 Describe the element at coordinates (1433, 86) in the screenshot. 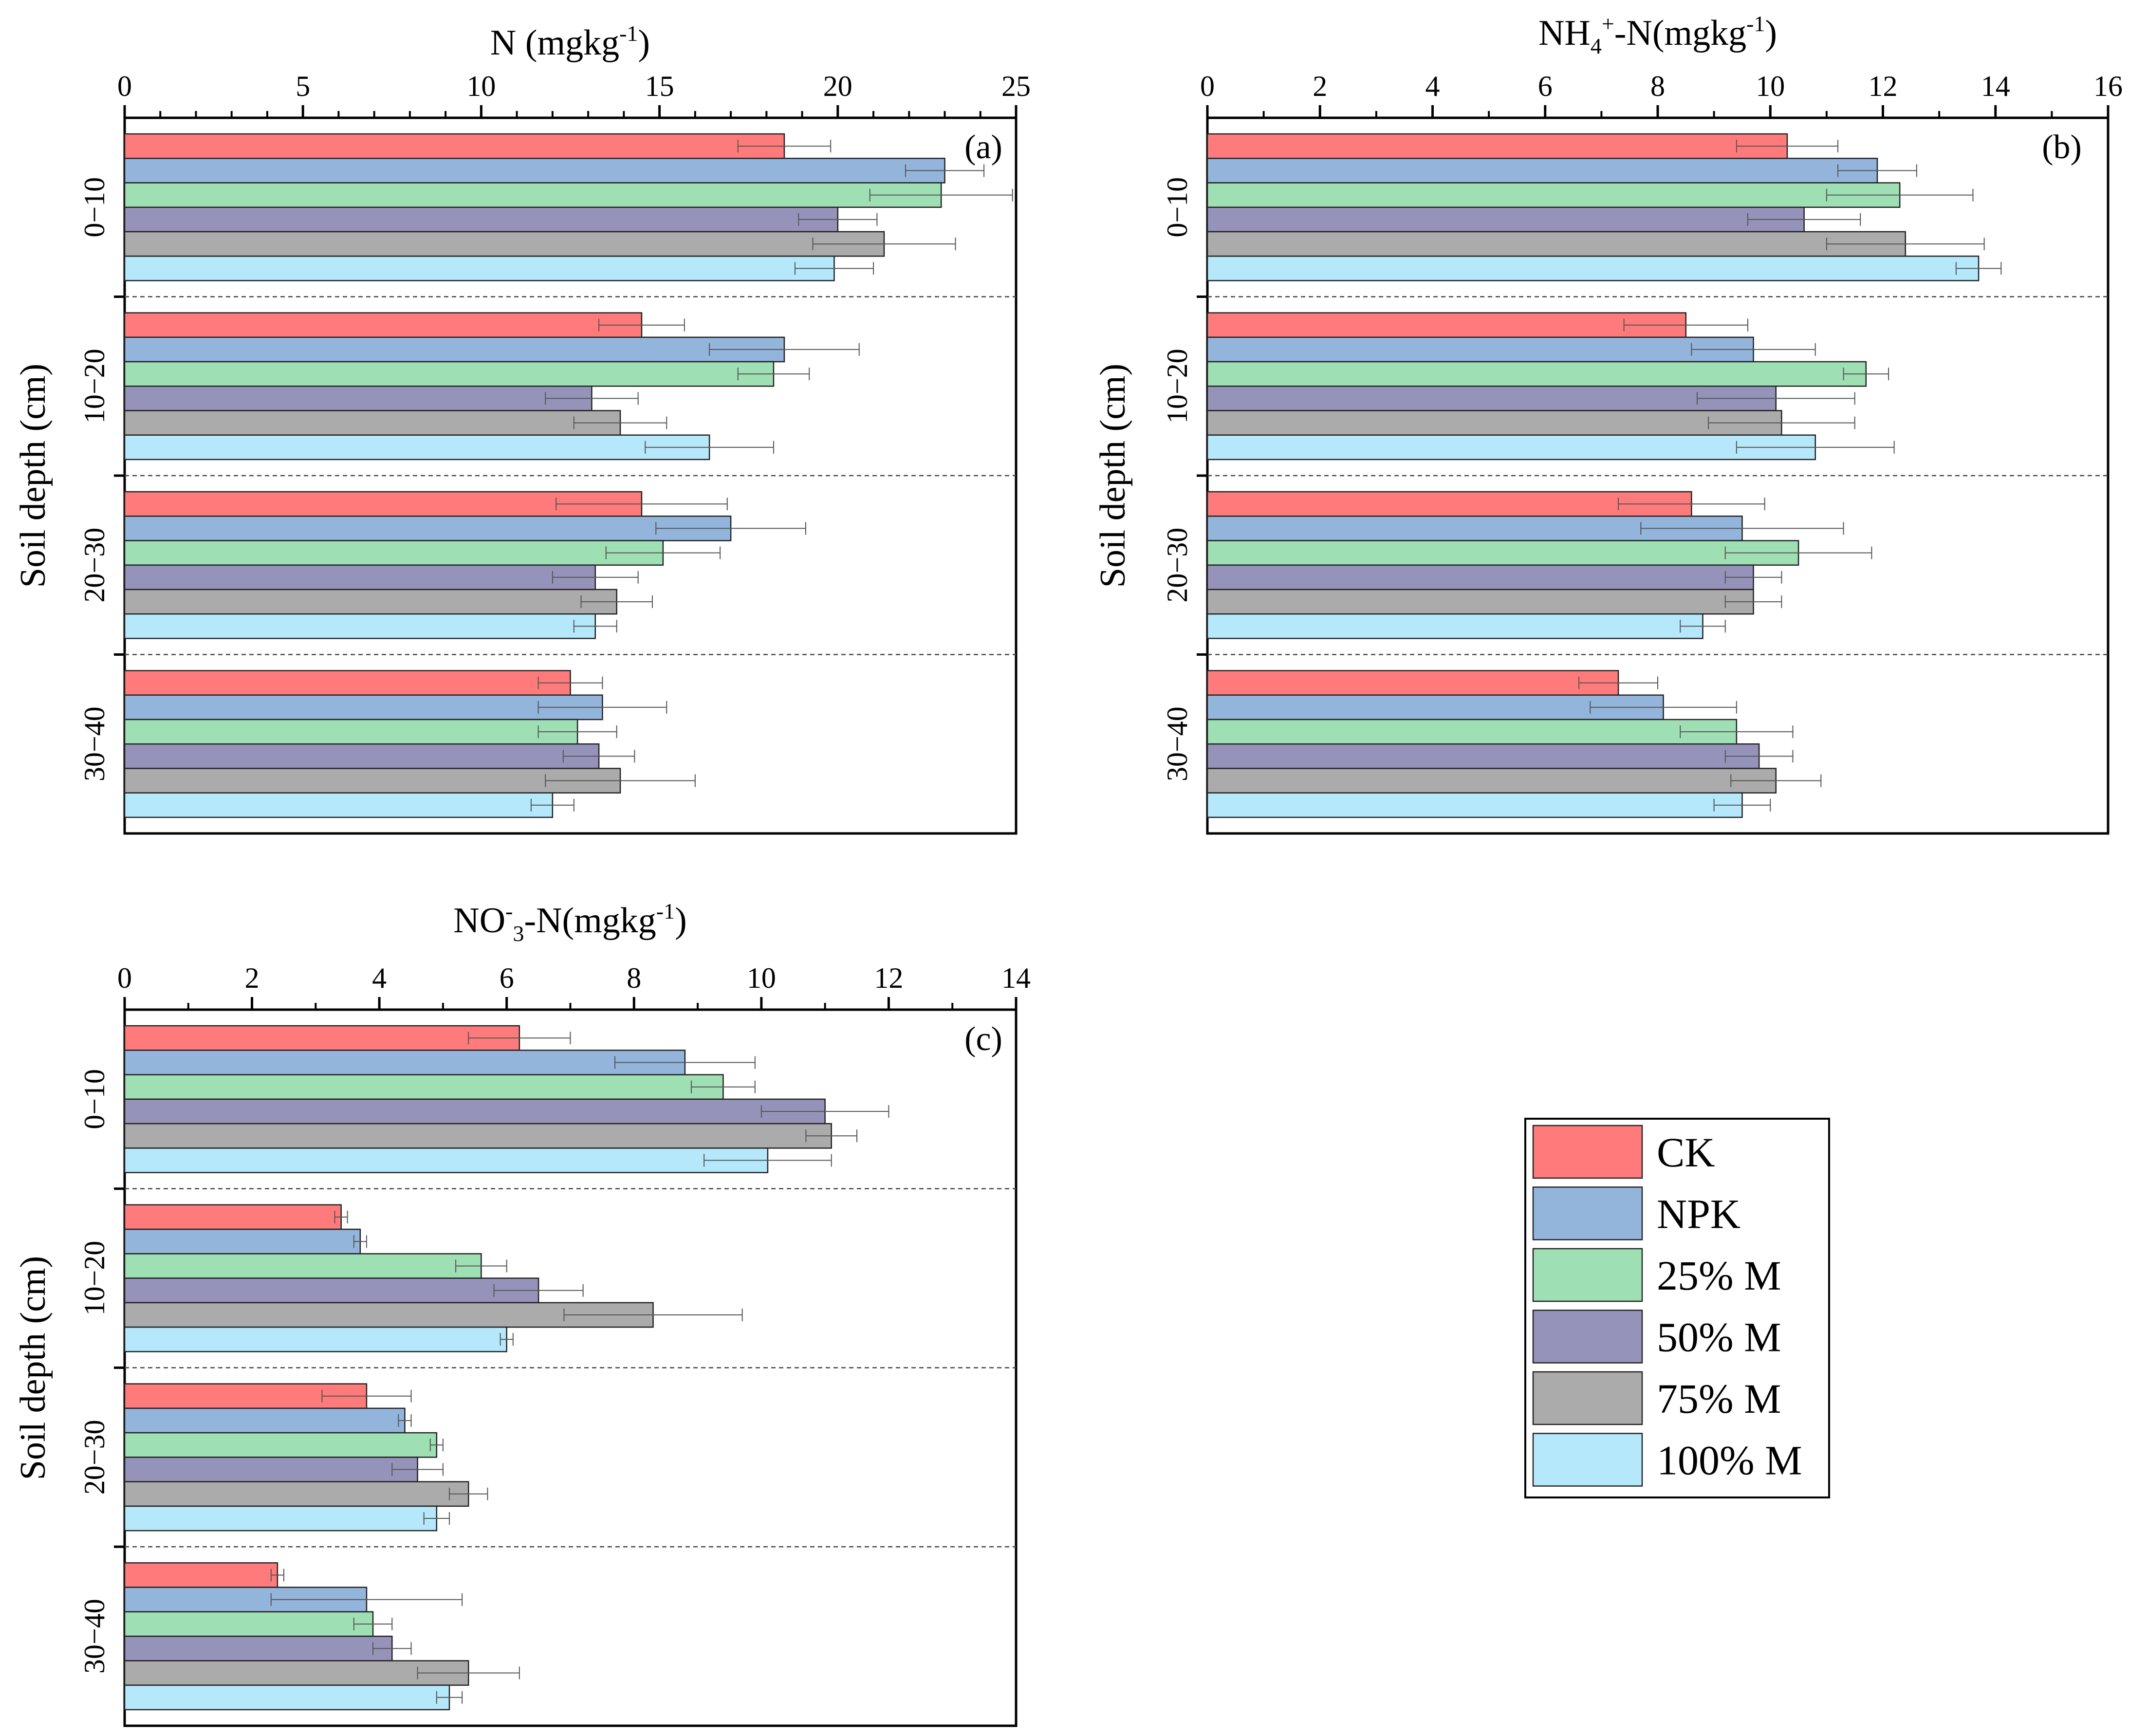

I see `x-tick-label: 4` at that location.